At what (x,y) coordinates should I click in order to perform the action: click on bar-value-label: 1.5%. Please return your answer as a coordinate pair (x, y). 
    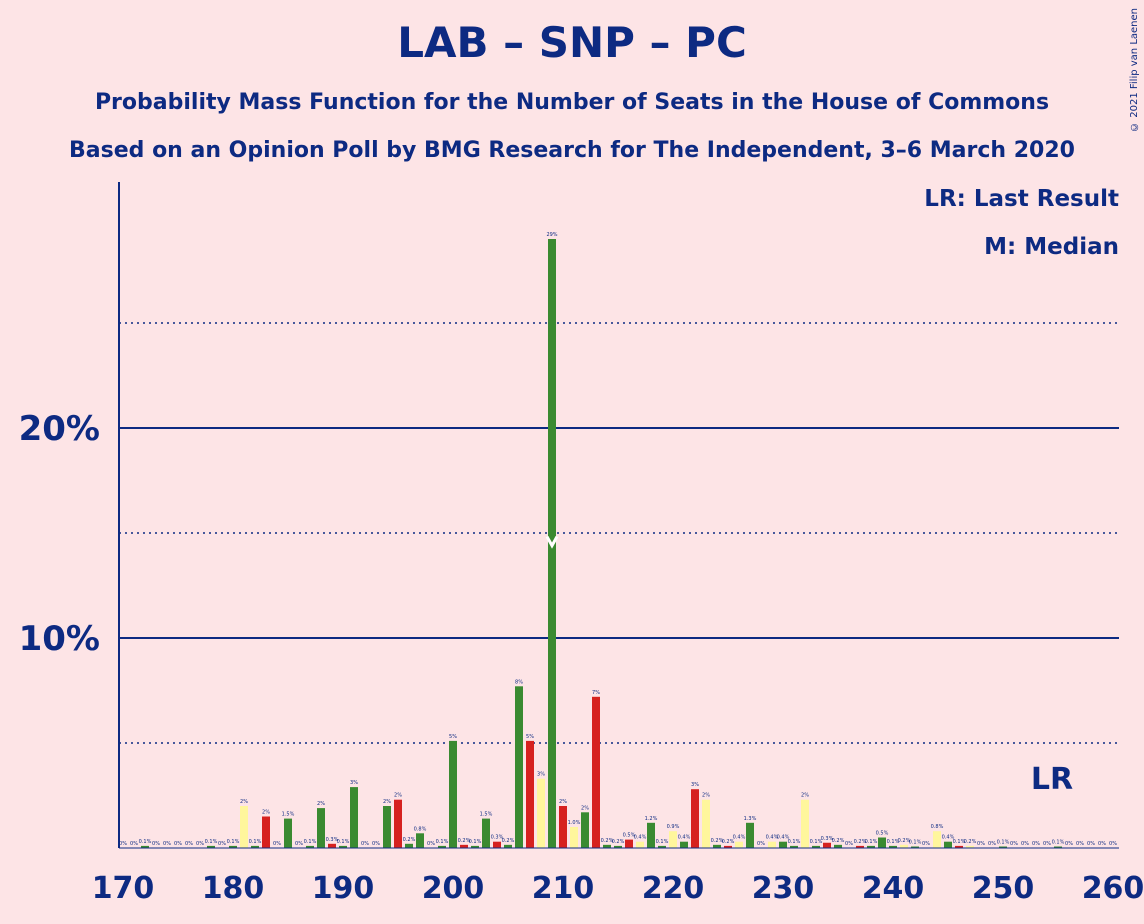
    Looking at the image, I should click on (288, 815).